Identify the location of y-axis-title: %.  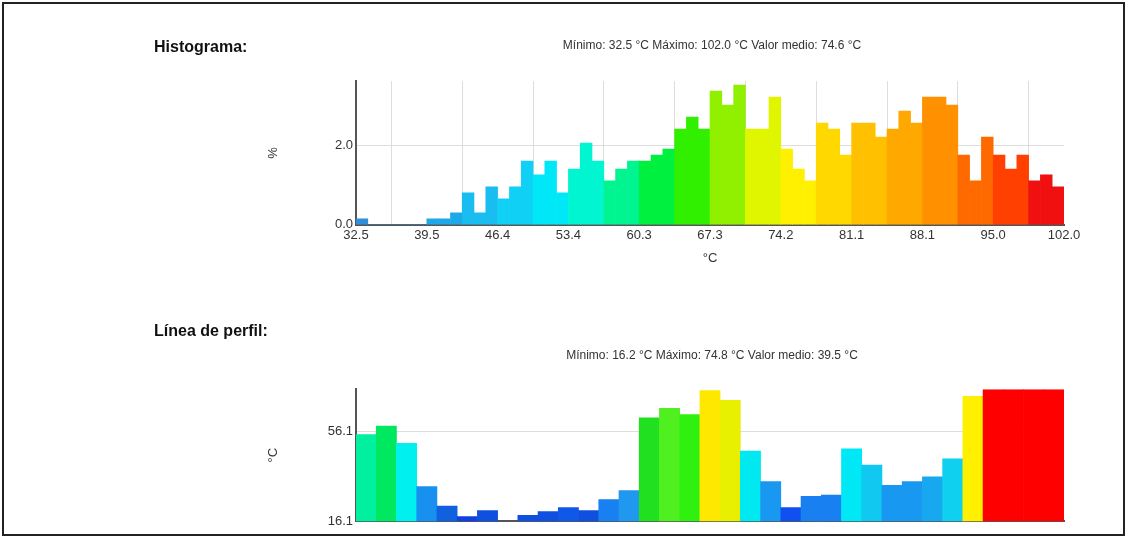
(273, 152).